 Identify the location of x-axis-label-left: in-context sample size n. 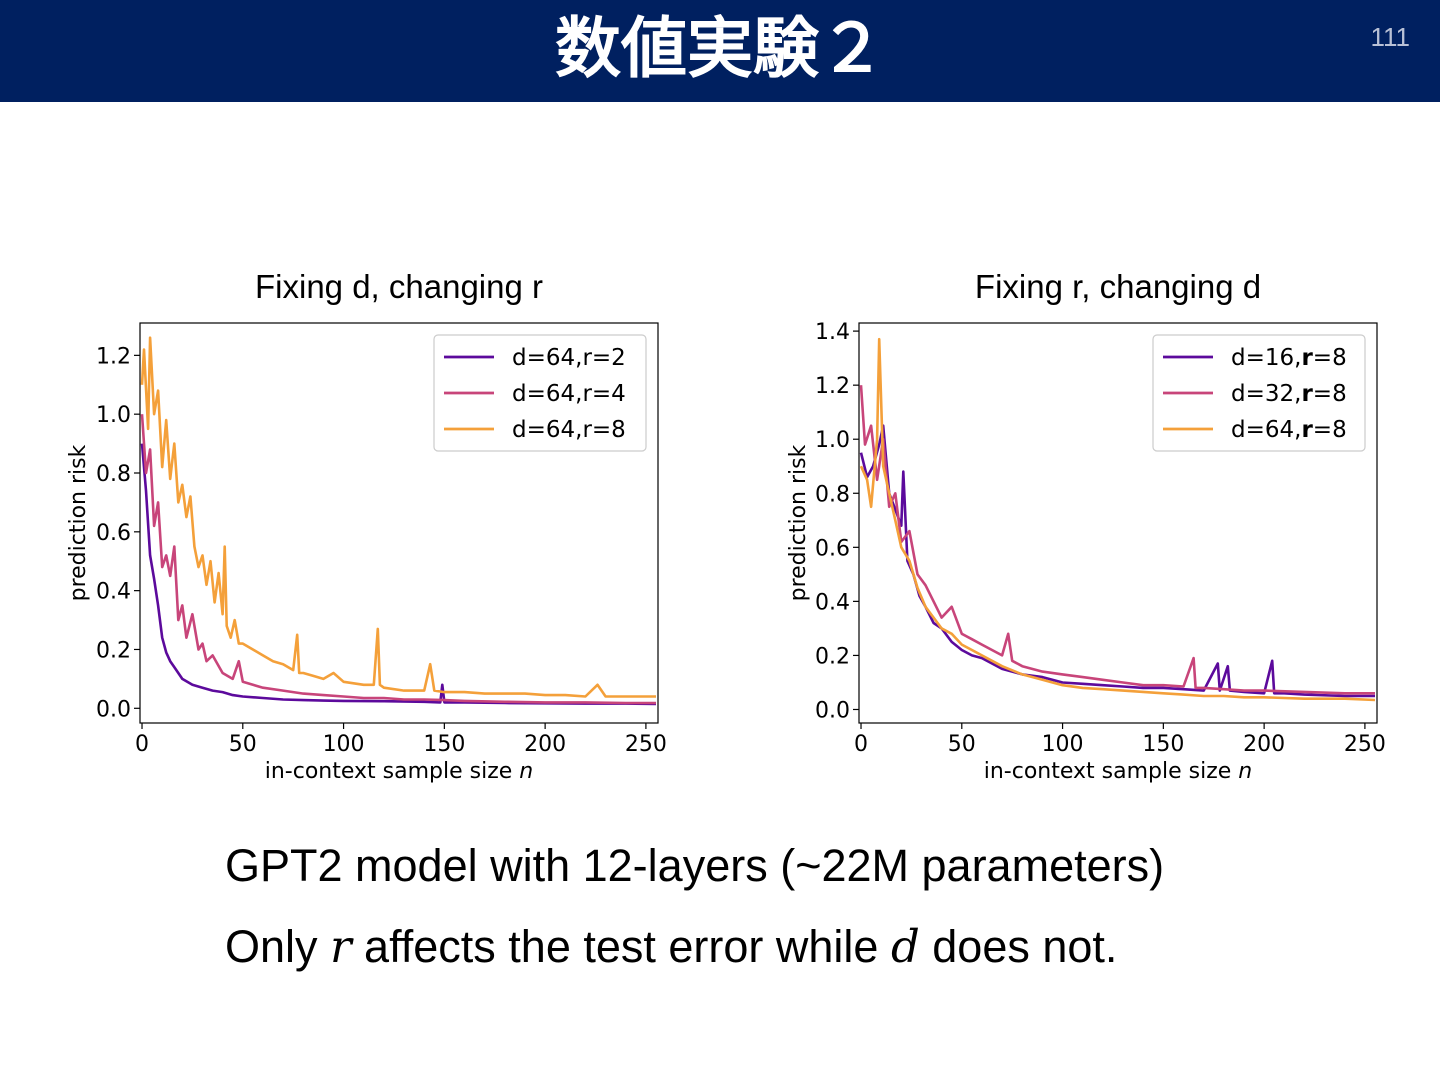
(399, 771).